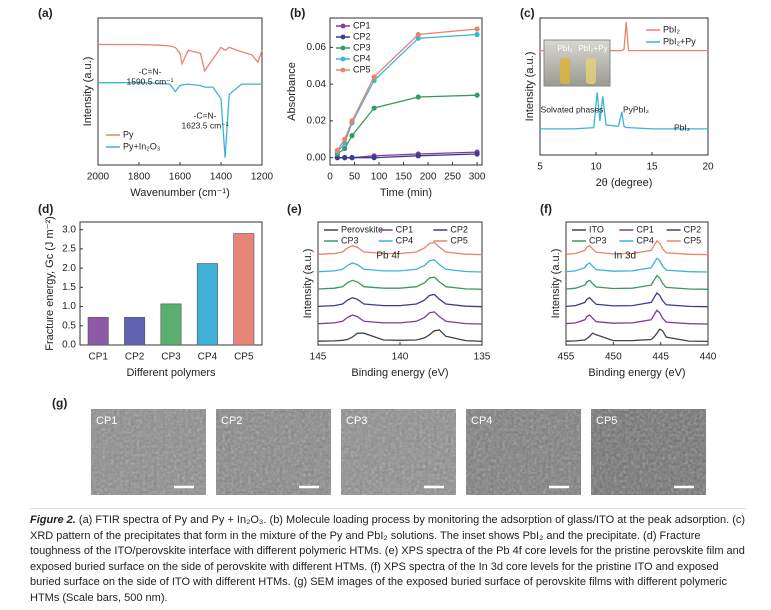 The width and height of the screenshot is (771, 610). I want to click on y-tick-label: 0.04, so click(317, 84).